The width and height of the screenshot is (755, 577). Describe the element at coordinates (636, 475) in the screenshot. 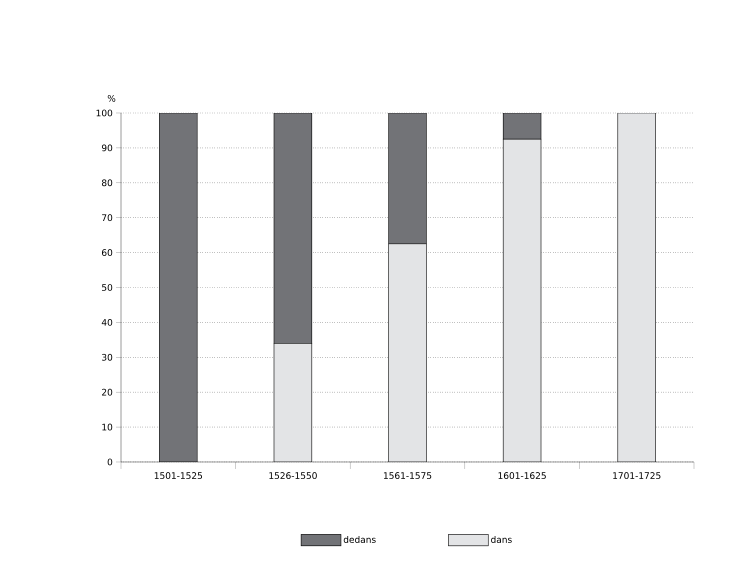

I see `x-tick-label: 1701-1725` at that location.